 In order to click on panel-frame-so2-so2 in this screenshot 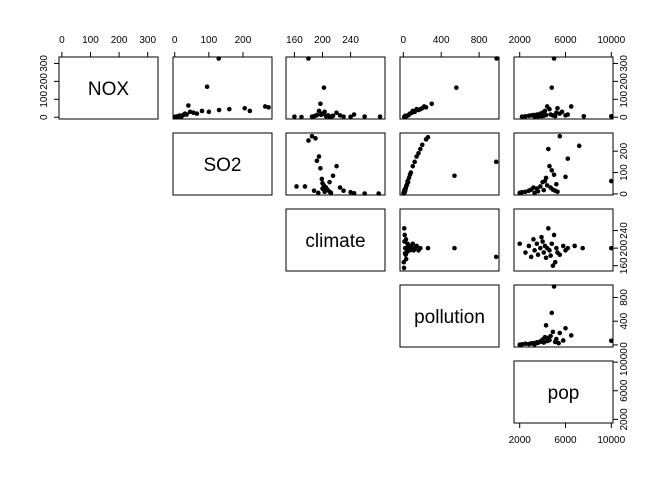, I will do `click(222, 164)`.